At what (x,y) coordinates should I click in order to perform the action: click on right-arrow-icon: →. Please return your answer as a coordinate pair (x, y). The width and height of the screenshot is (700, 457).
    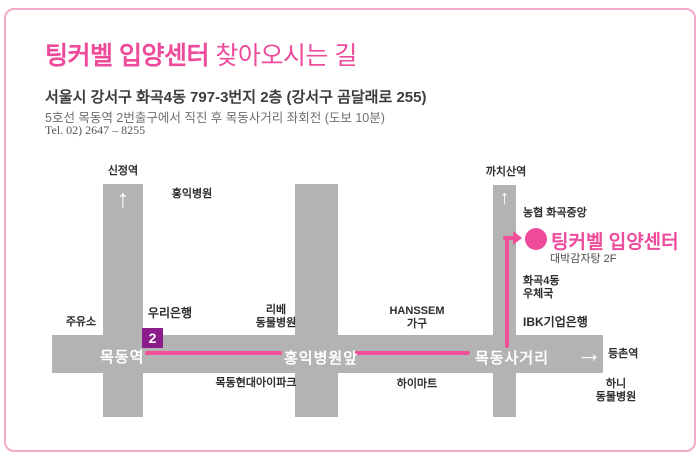
    Looking at the image, I should click on (589, 353).